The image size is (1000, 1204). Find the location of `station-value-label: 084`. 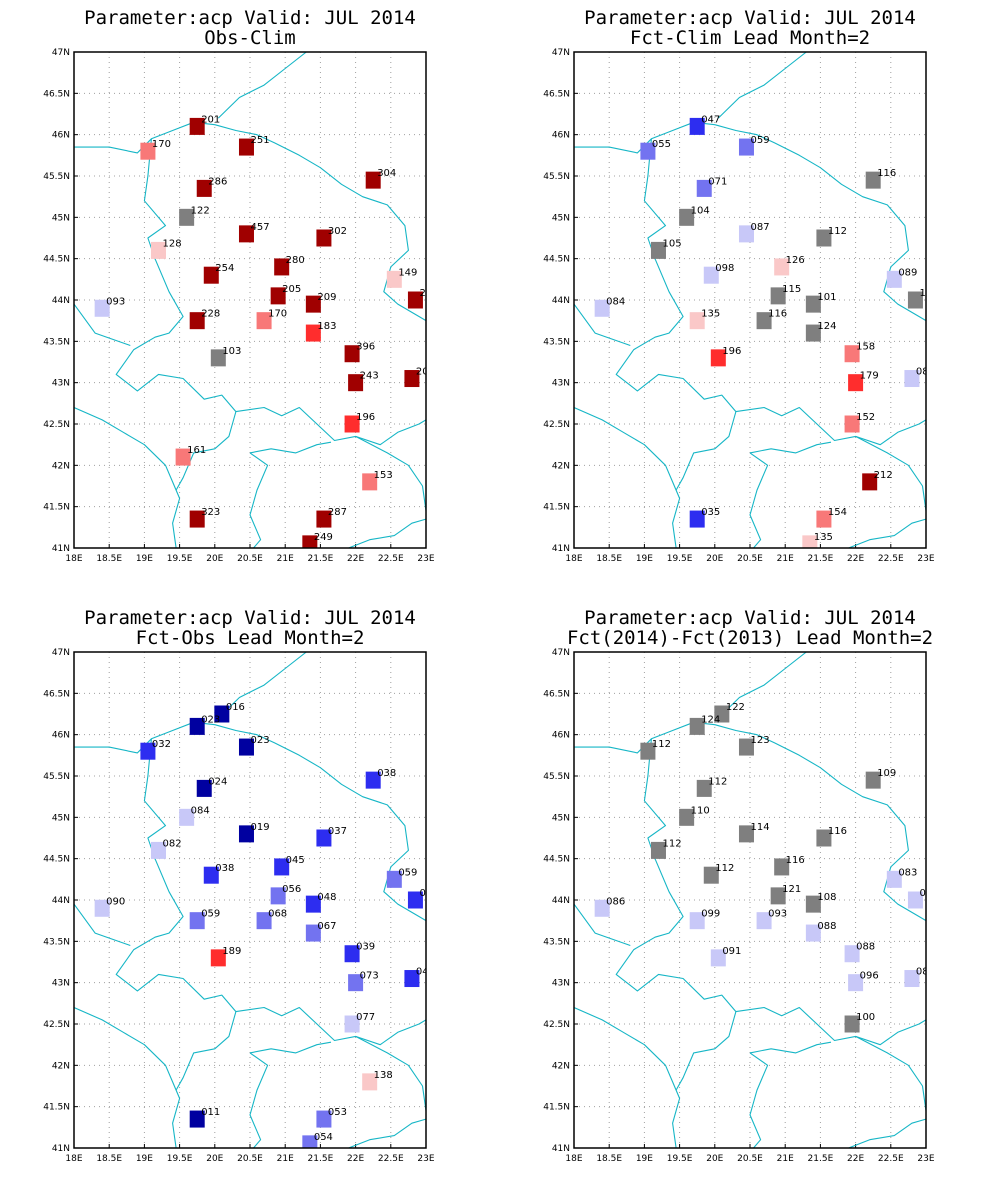

station-value-label: 084 is located at coordinates (615, 301).